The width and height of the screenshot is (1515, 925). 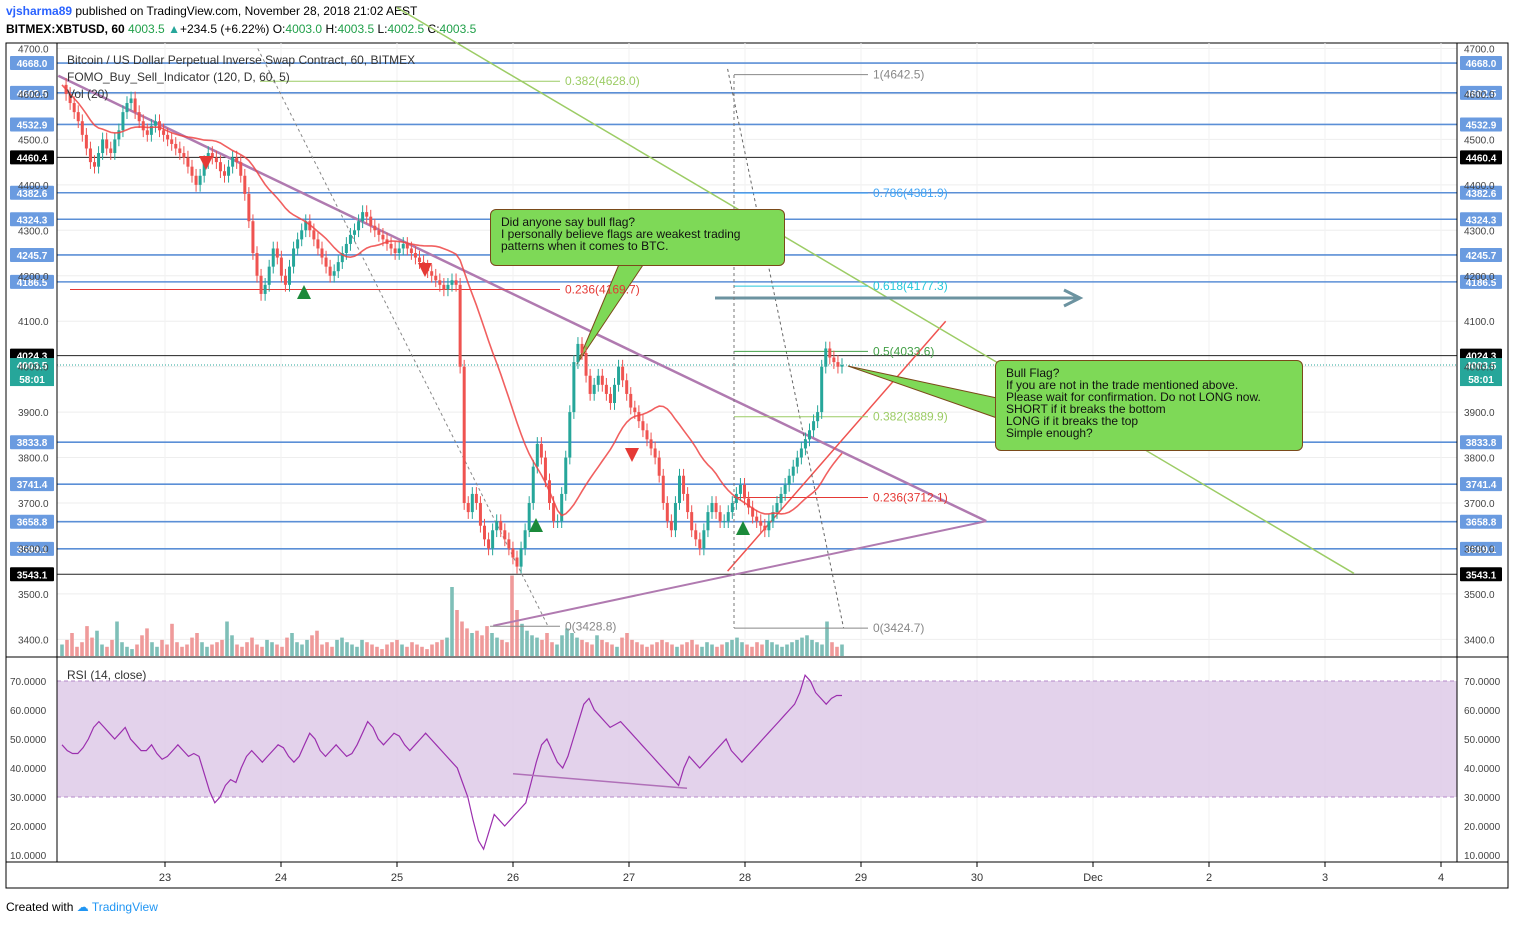 What do you see at coordinates (458, 29) in the screenshot?
I see `ohlc-close: 4003.5` at bounding box center [458, 29].